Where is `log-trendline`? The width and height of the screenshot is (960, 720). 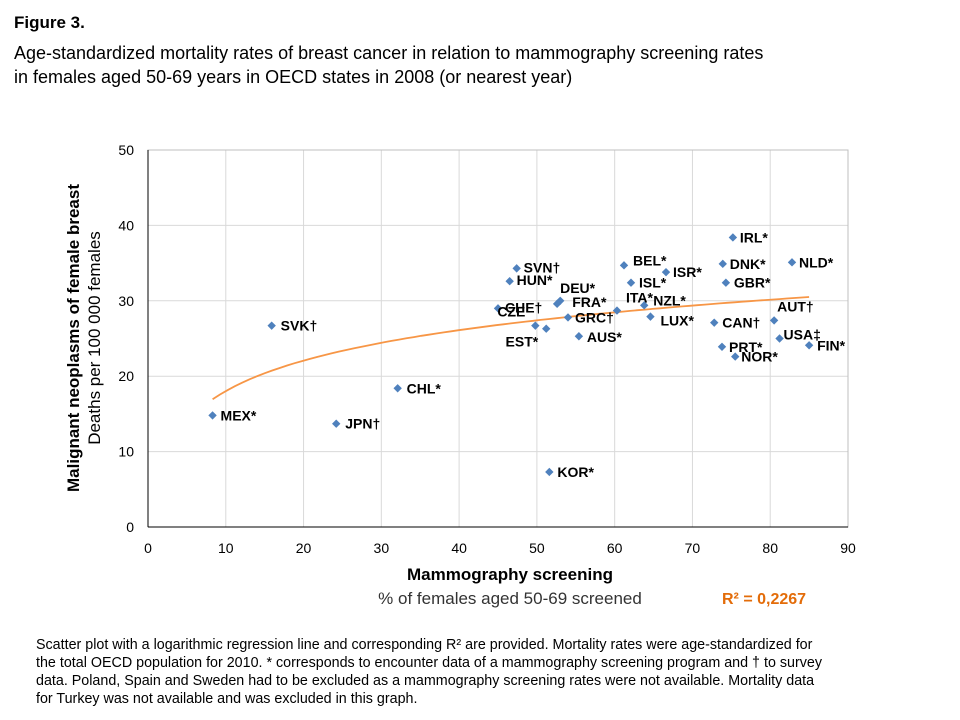 log-trendline is located at coordinates (511, 348).